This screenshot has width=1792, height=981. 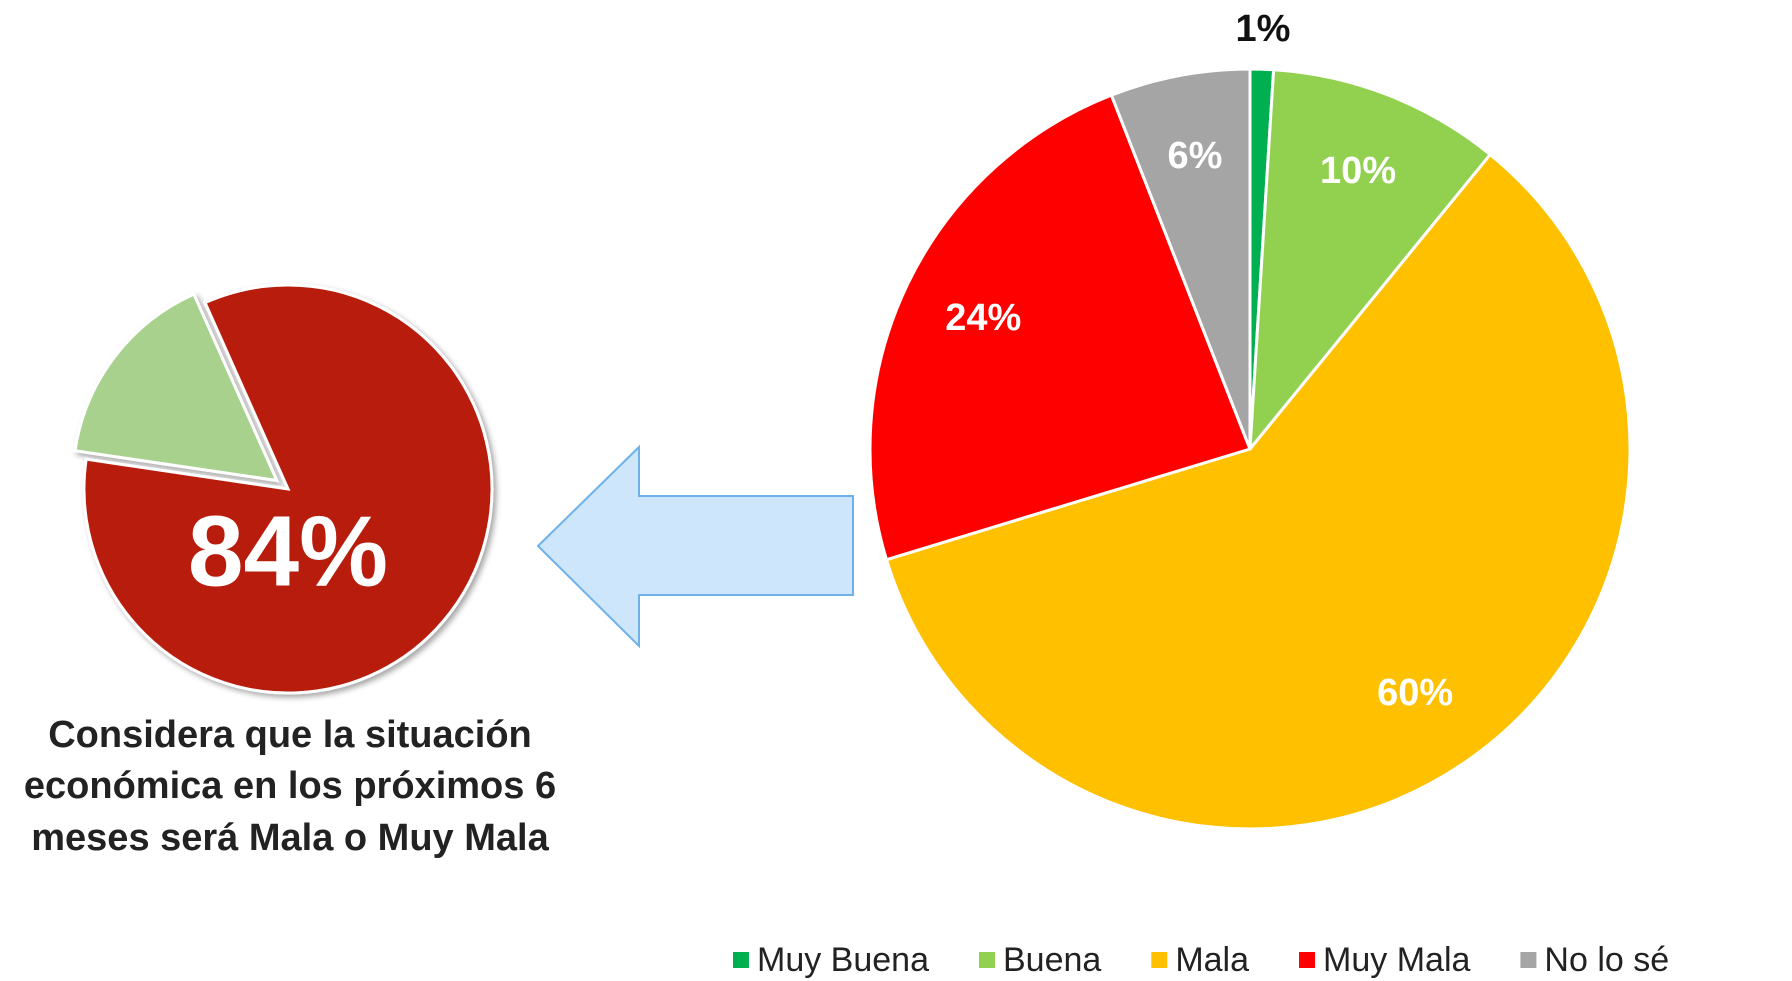 What do you see at coordinates (1195, 156) in the screenshot?
I see `data-label: 6%` at bounding box center [1195, 156].